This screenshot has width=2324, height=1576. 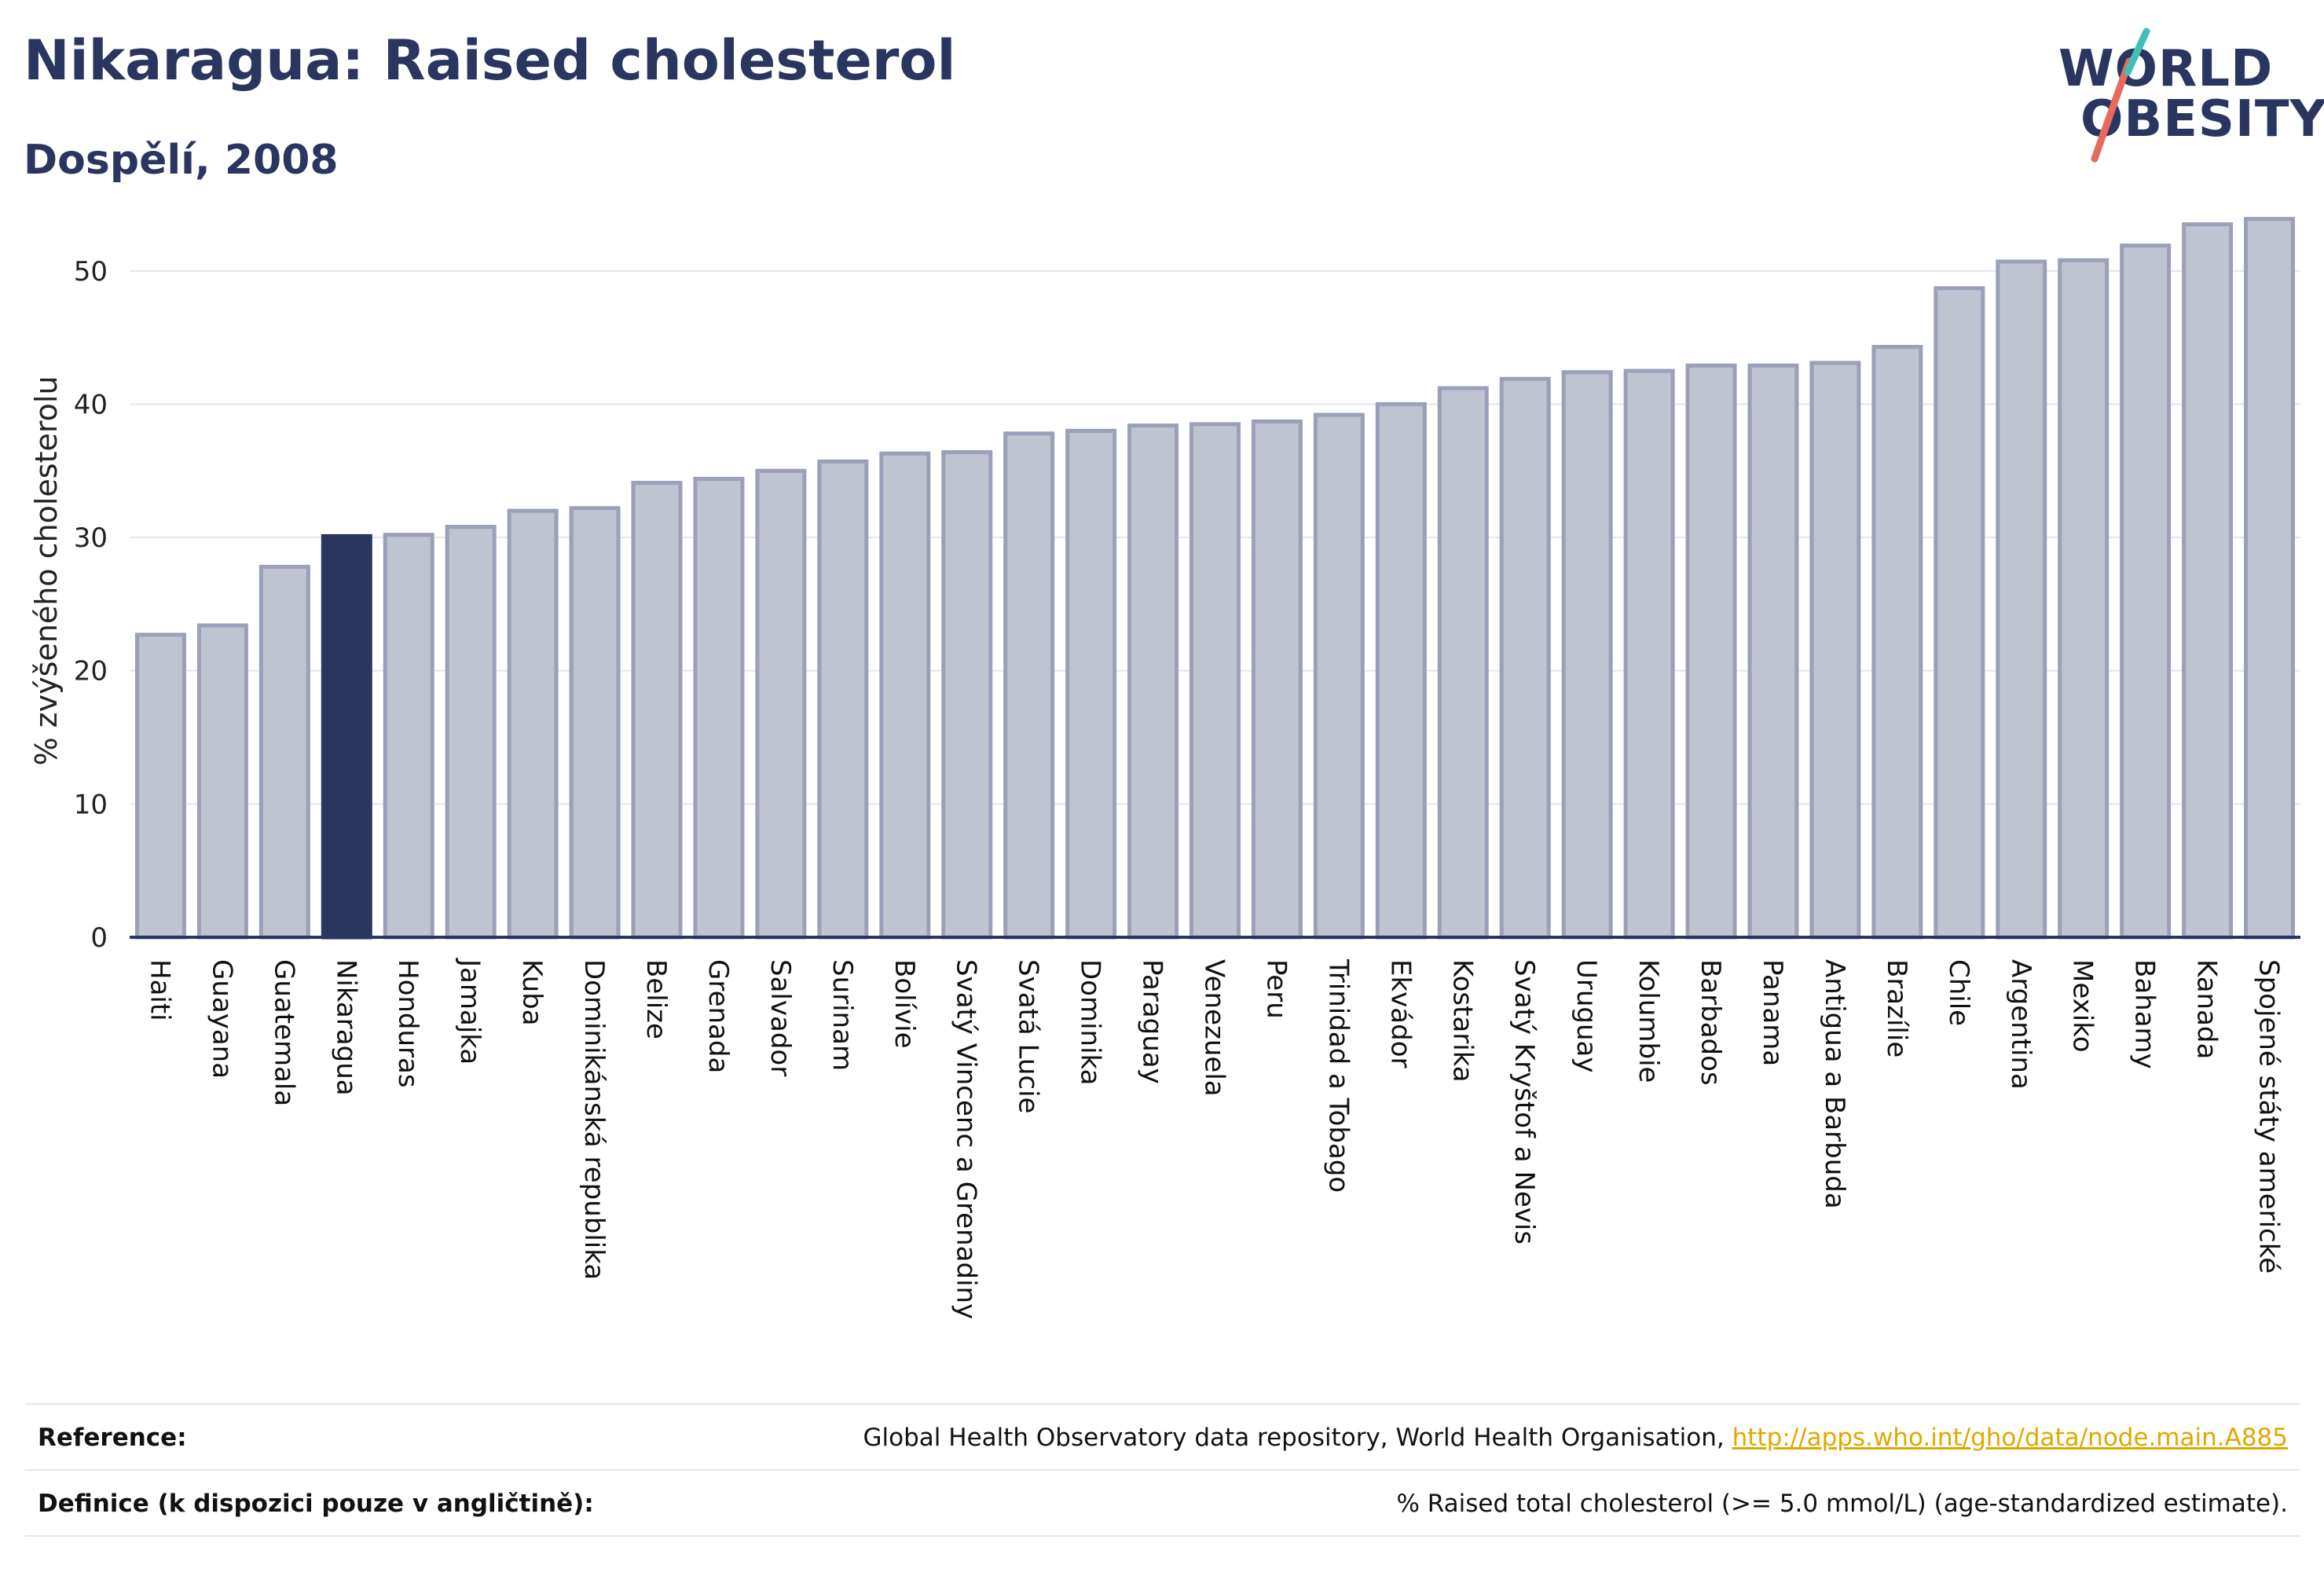 What do you see at coordinates (1152, 1021) in the screenshot?
I see `x-tick-label: Paraguay` at bounding box center [1152, 1021].